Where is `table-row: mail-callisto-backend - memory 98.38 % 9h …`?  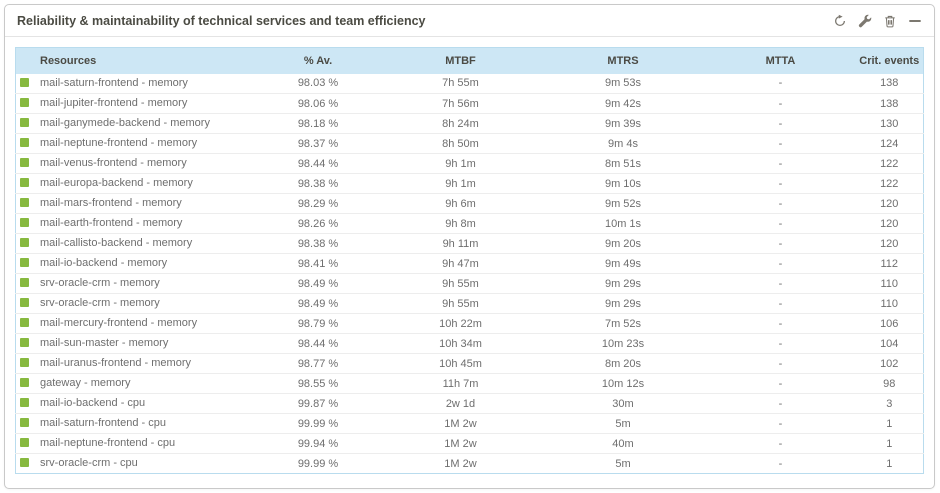 table-row: mail-callisto-backend - memory 98.38 % 9h … is located at coordinates (469, 243).